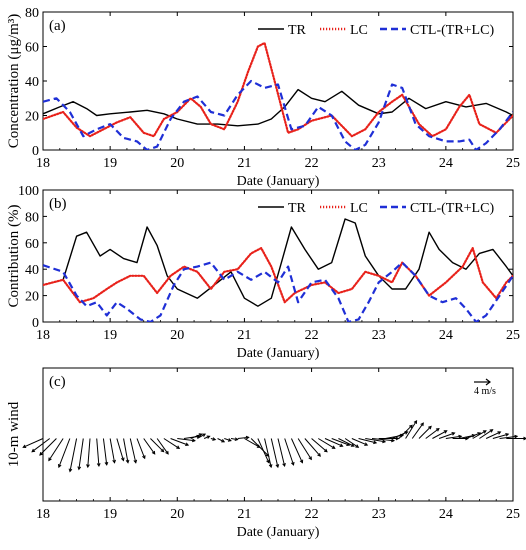  What do you see at coordinates (452, 208) in the screenshot?
I see `panel-b-legend-label-2: CTL-(TR+LC)` at bounding box center [452, 208].